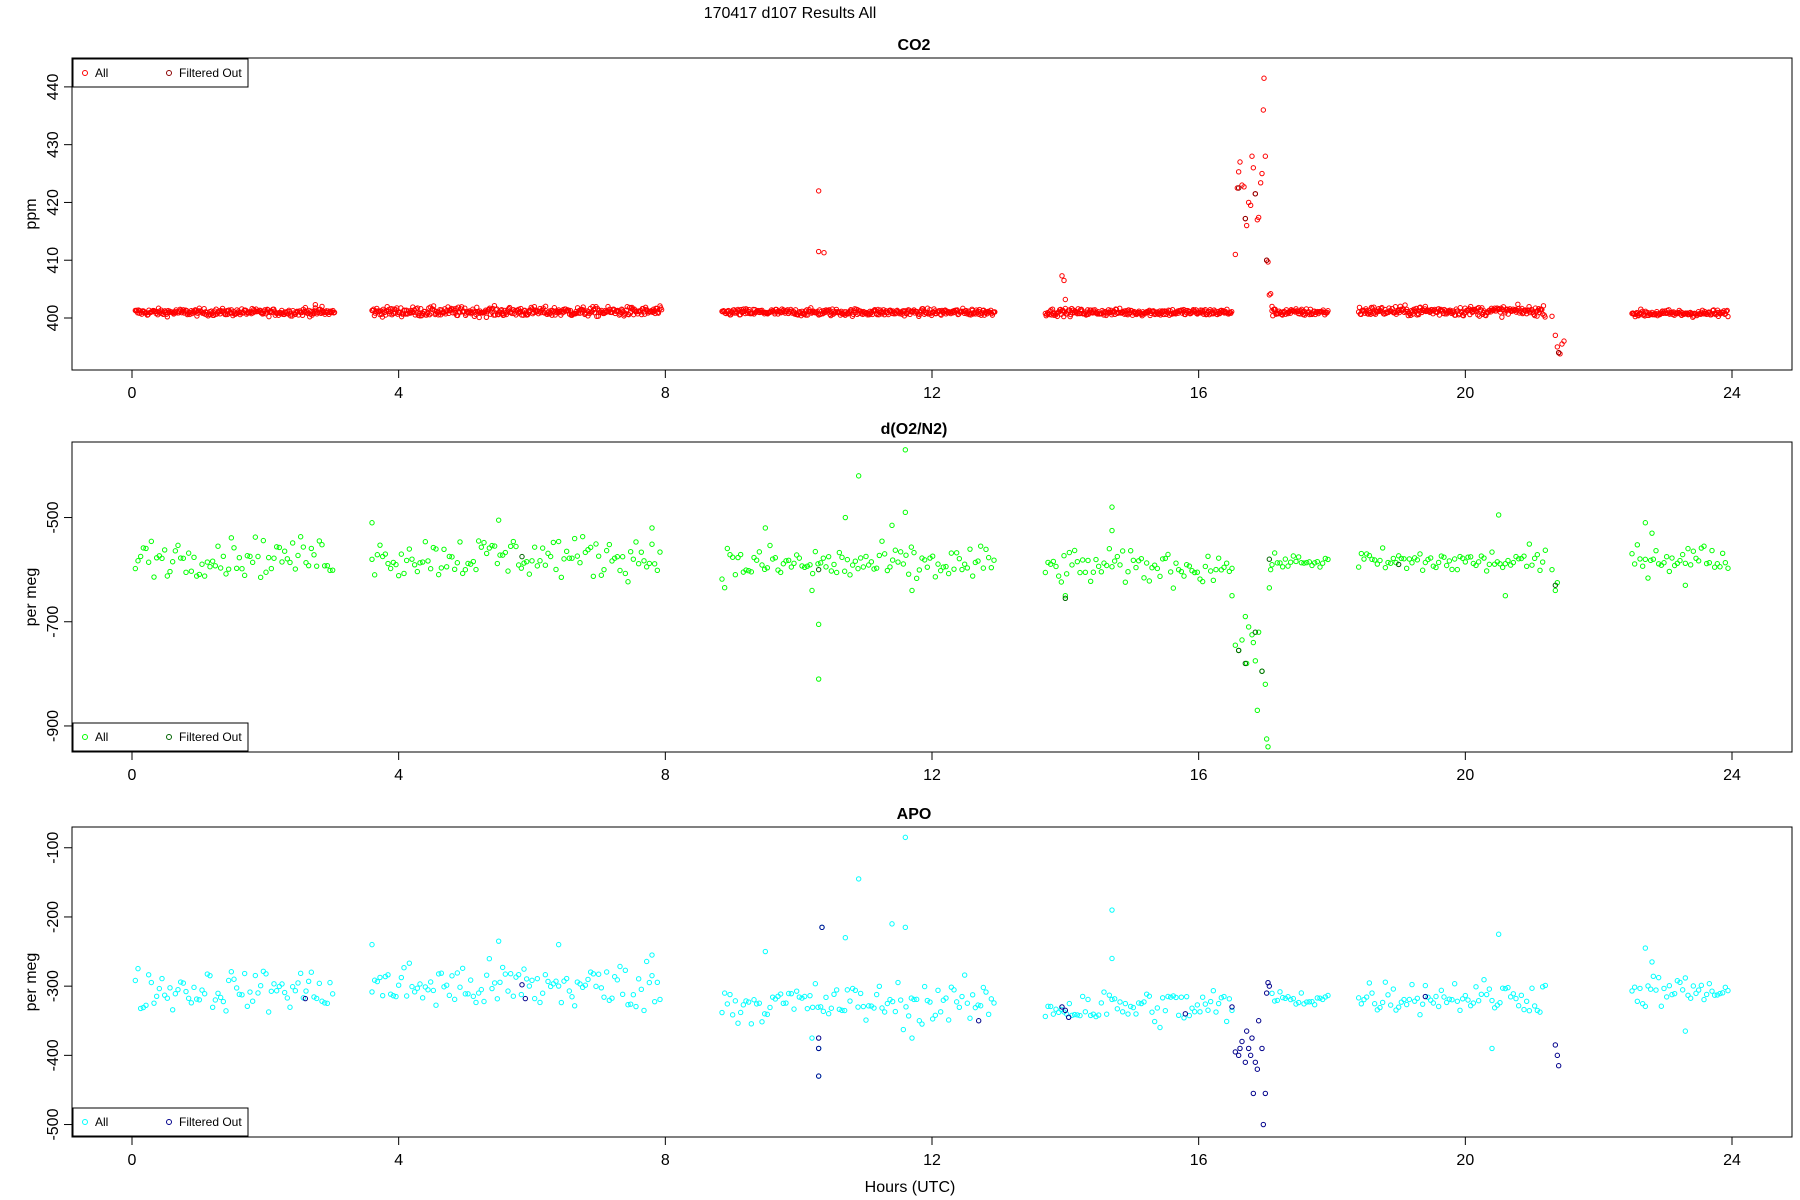  Describe the element at coordinates (53, 260) in the screenshot. I see `y-tick-label: 410` at that location.